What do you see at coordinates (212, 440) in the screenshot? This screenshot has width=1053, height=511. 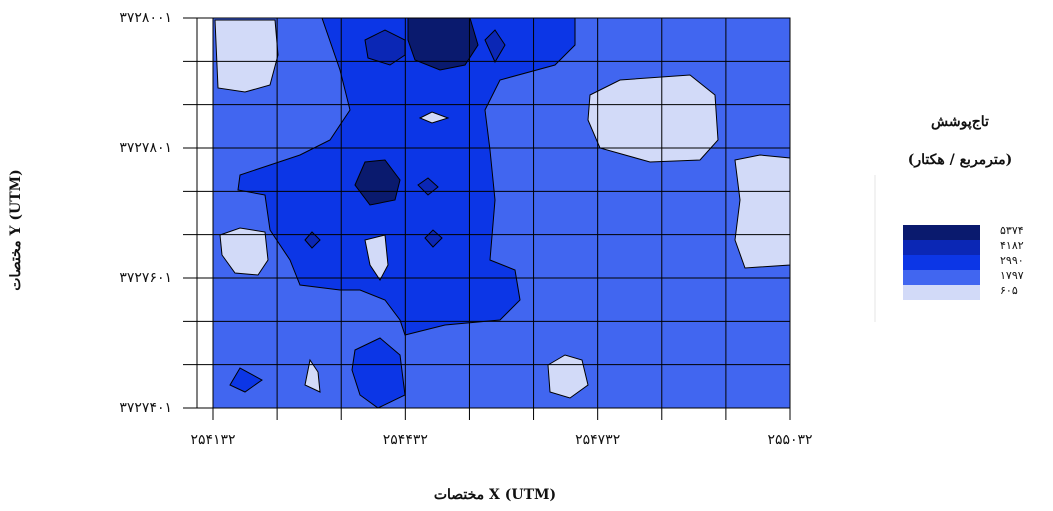 I see `x-tick-label: ۲۵۴۱۳۲` at bounding box center [212, 440].